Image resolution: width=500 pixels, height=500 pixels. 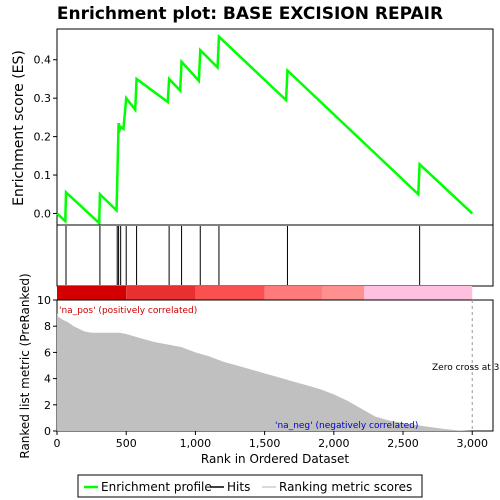 I want to click on hits-frame, so click(x=275, y=255).